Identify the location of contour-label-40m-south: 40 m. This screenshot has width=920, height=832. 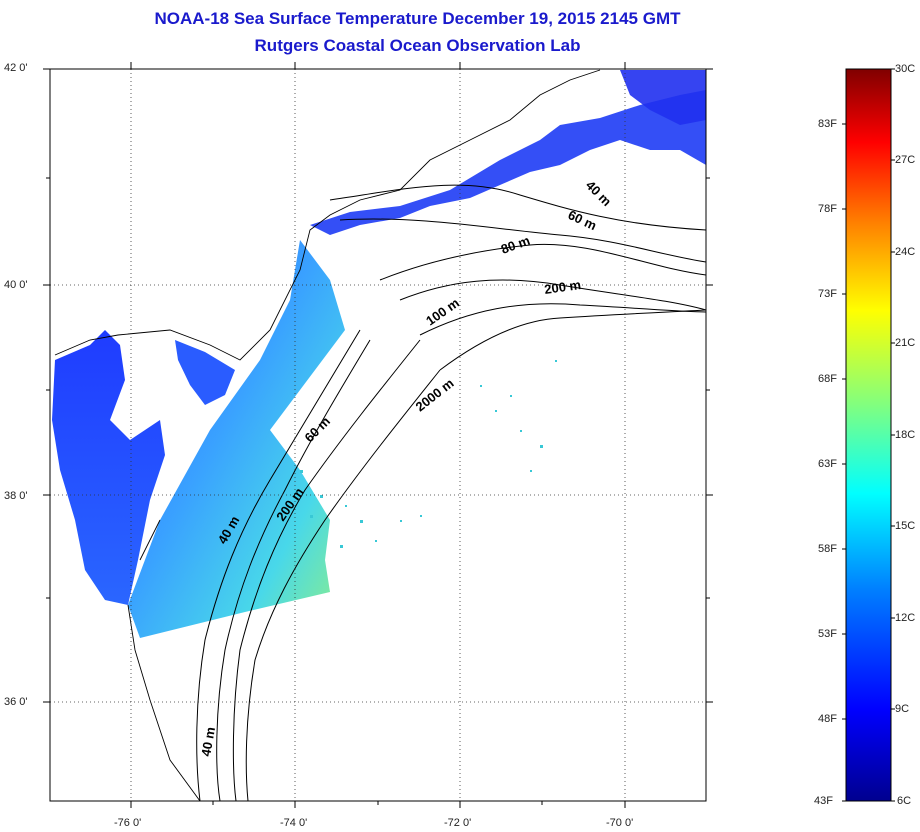
(208, 742).